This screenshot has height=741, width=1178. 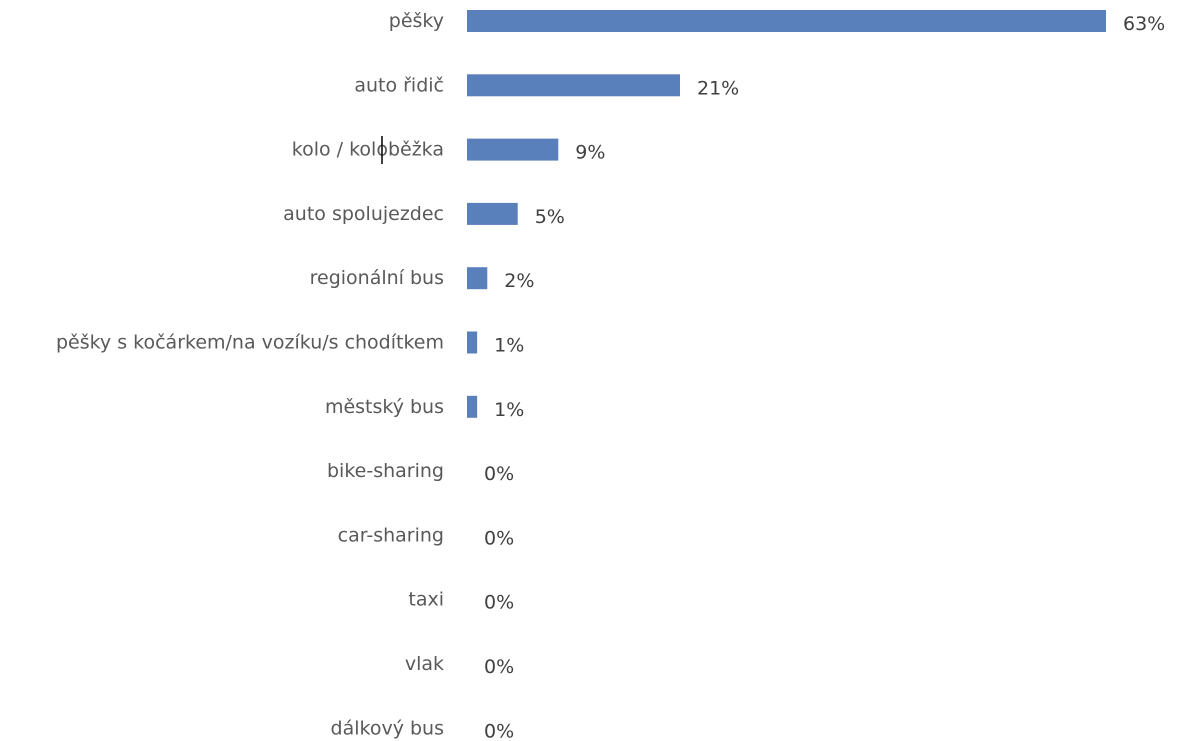 I want to click on category-label: městský bus, so click(x=384, y=407).